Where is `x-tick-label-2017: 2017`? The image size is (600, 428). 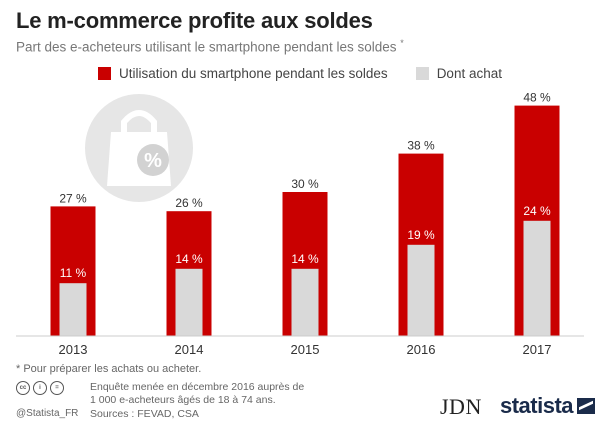
x-tick-label-2017: 2017 is located at coordinates (537, 349).